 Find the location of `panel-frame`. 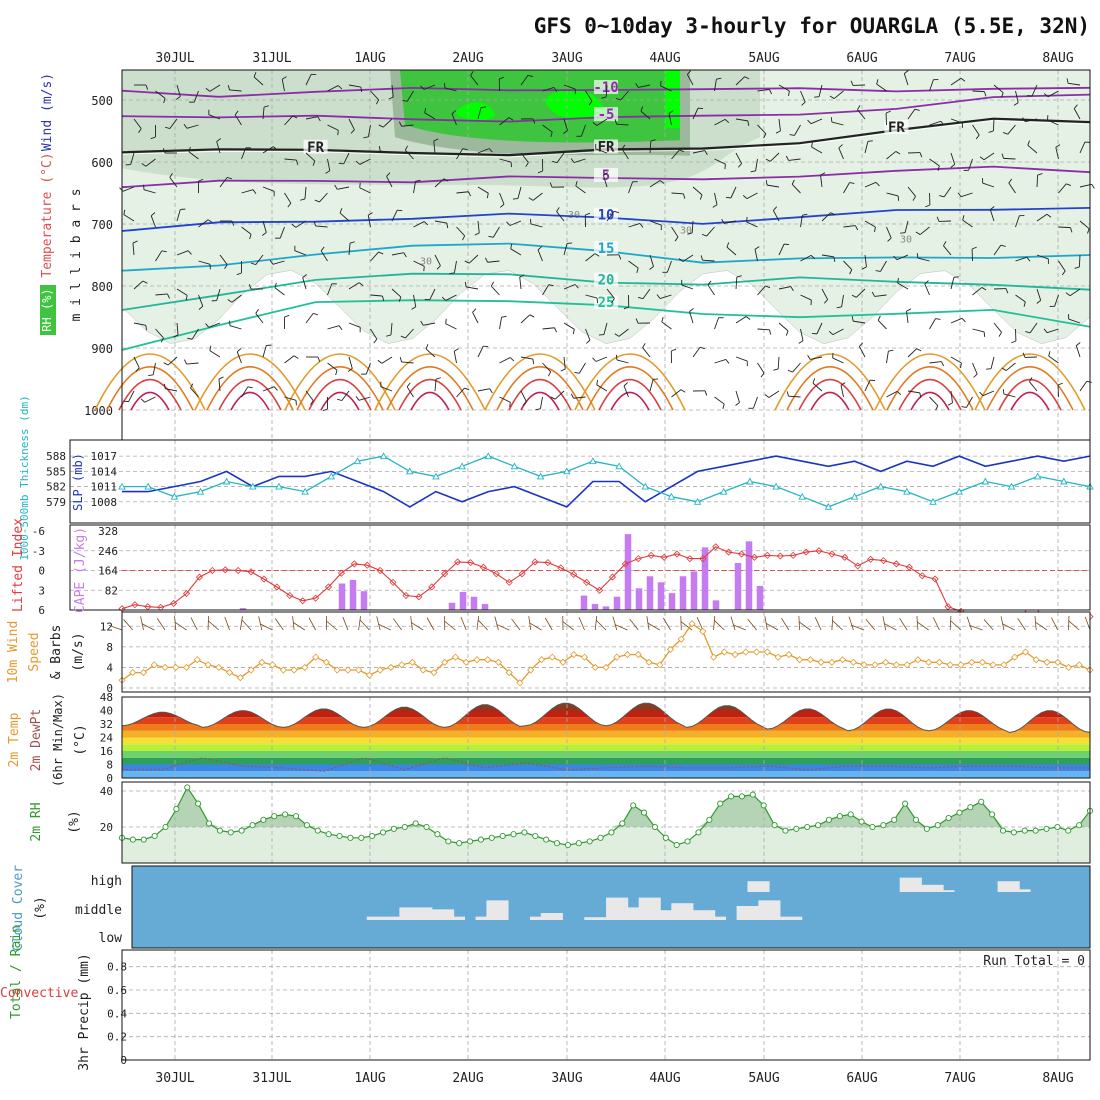

panel-frame is located at coordinates (606, 1005).